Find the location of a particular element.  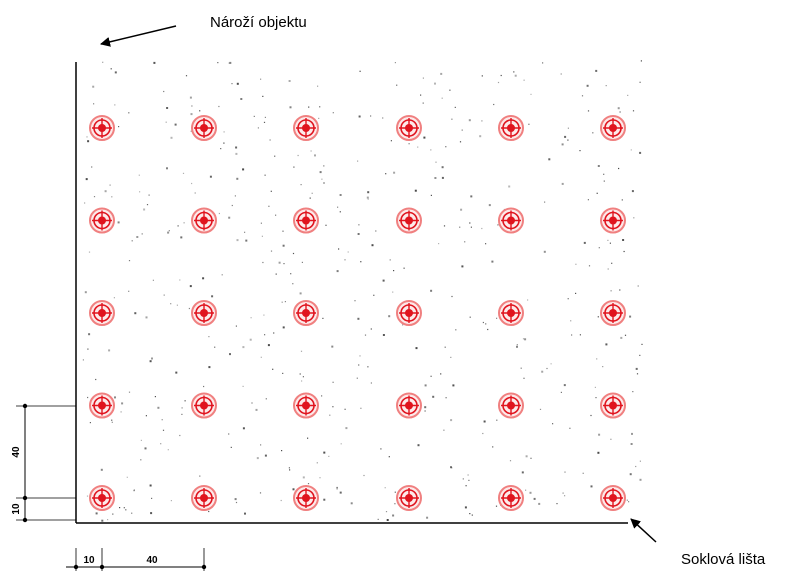

plinth-arrow is located at coordinates (643, 530).